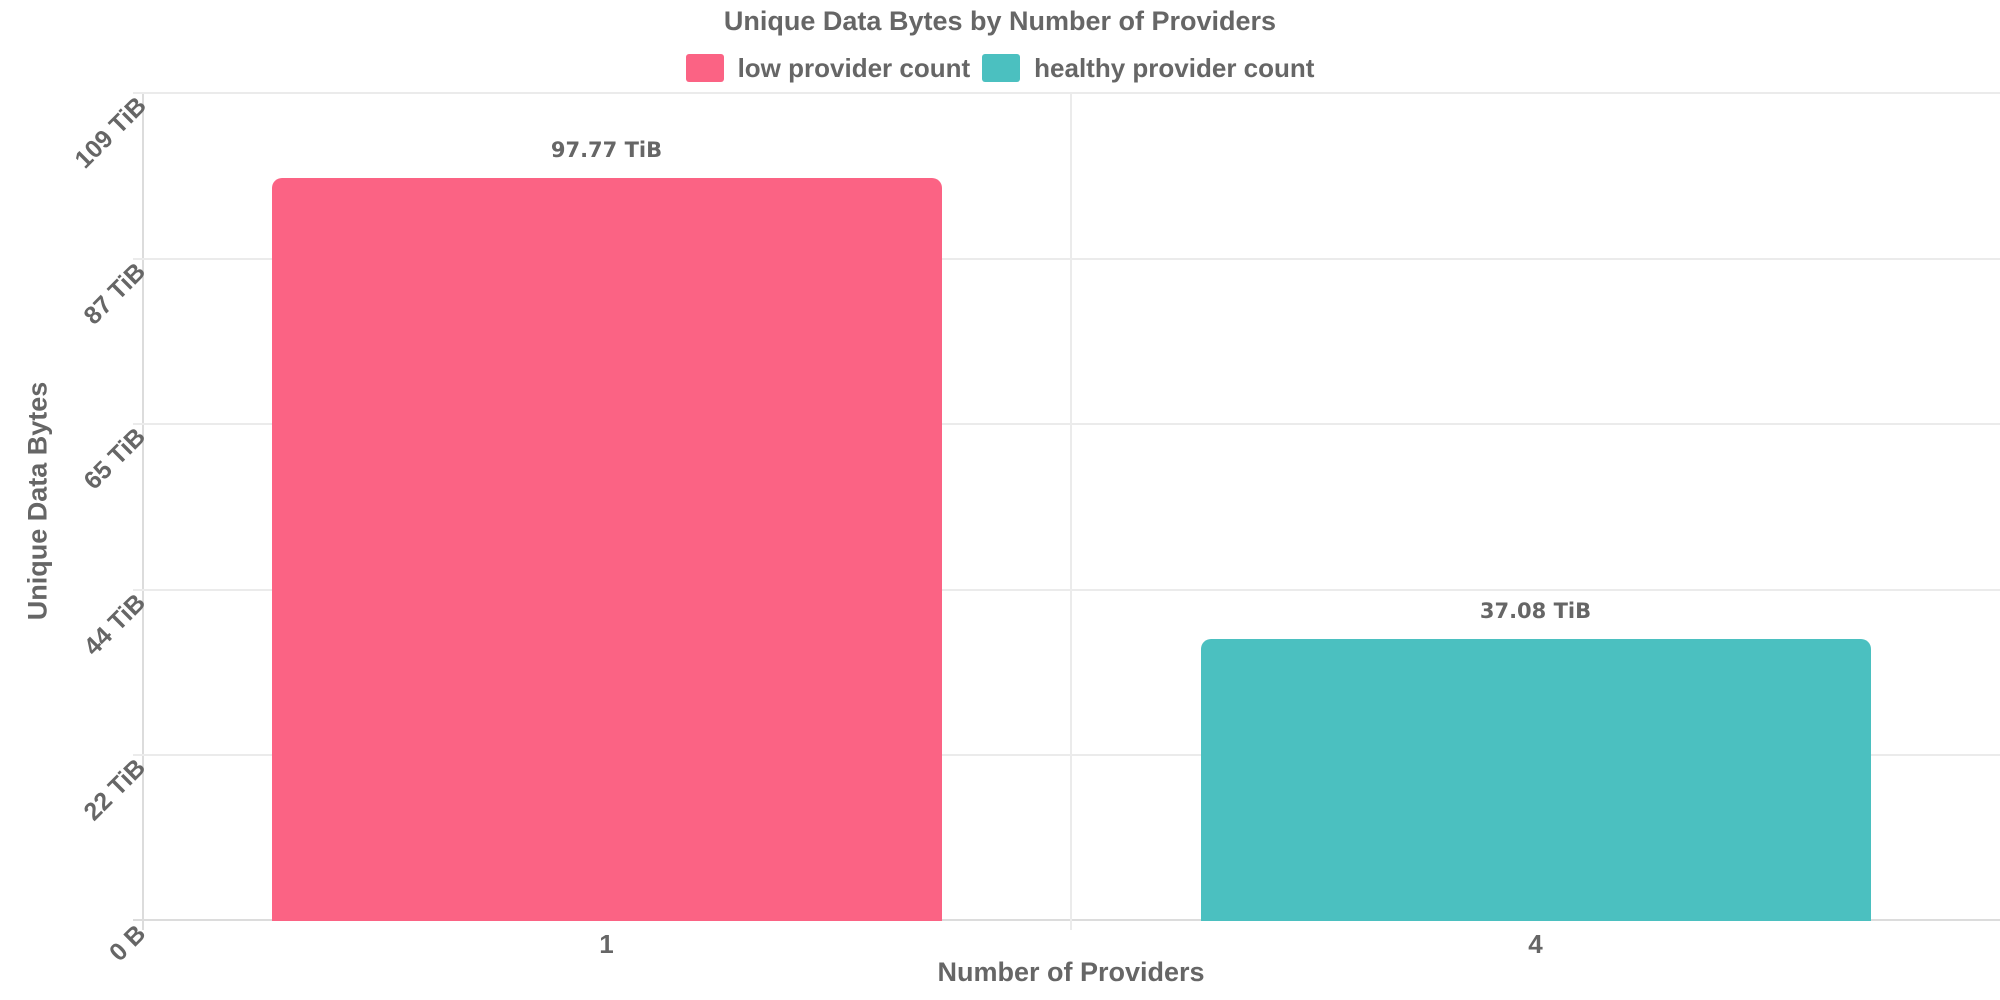  What do you see at coordinates (37, 501) in the screenshot?
I see `y-axis-title: Unique Data Bytes` at bounding box center [37, 501].